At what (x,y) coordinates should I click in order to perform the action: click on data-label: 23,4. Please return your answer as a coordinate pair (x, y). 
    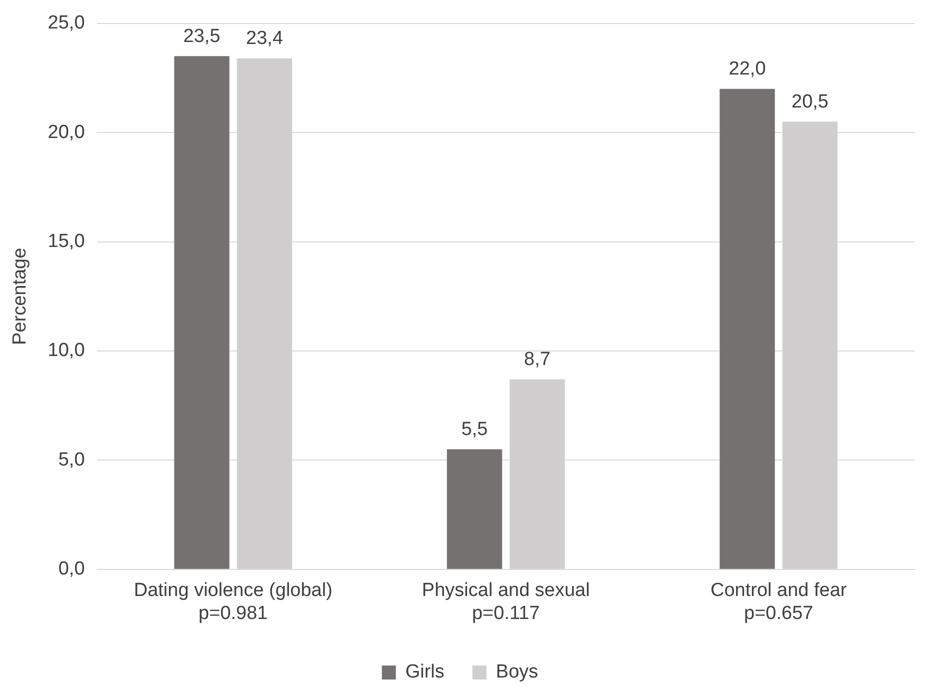
    Looking at the image, I should click on (265, 39).